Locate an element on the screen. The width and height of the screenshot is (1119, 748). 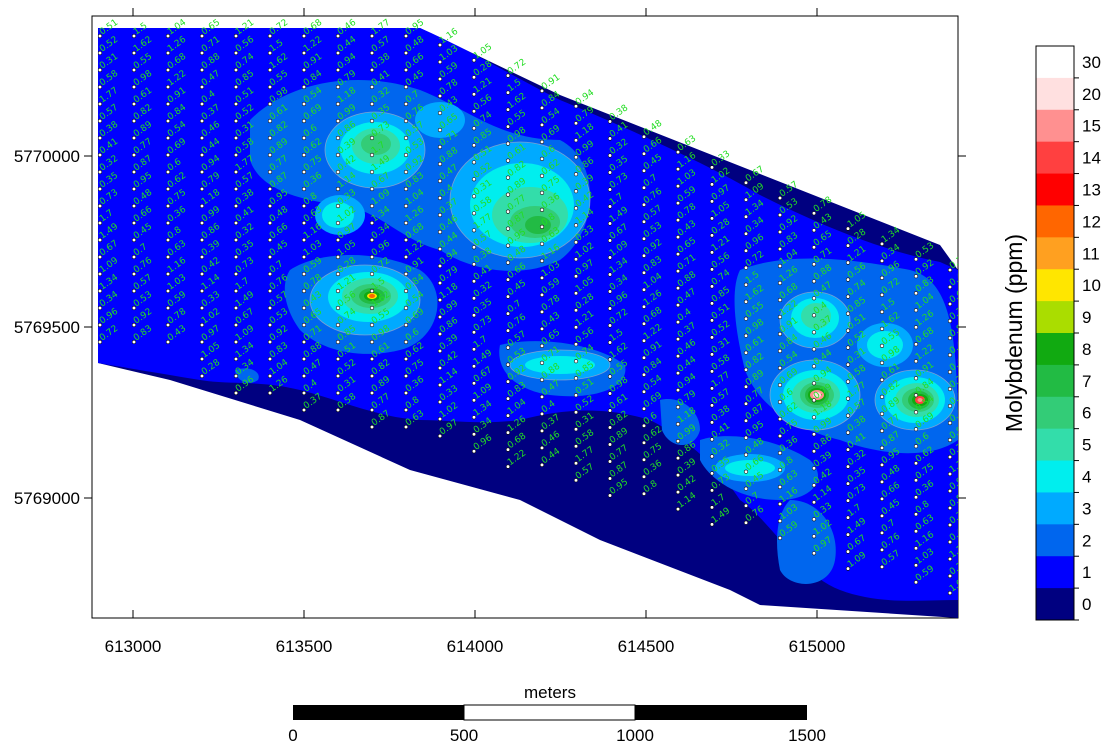
zone-high-ppm is located at coordinates (646, 348).